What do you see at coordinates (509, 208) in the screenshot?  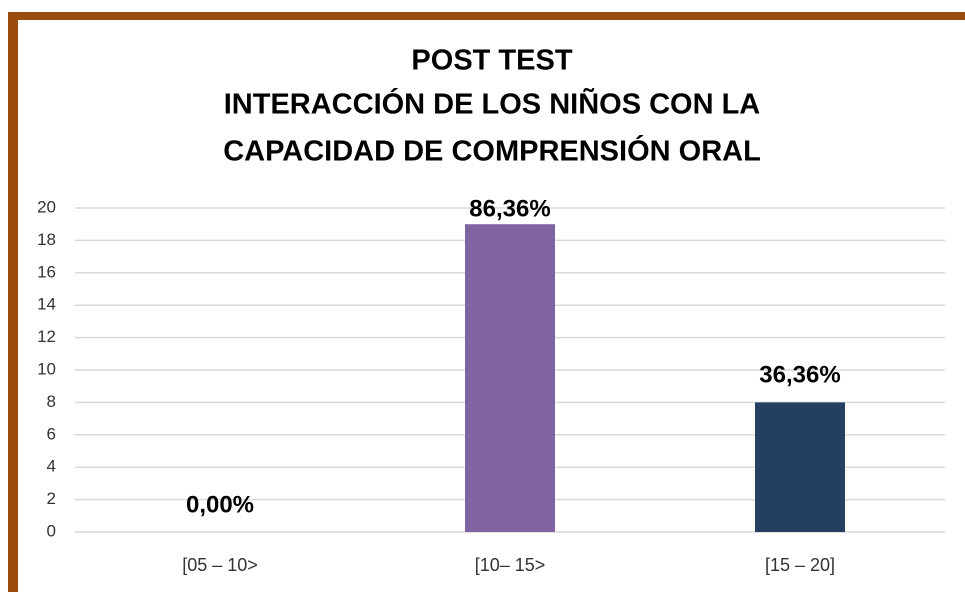 I see `data-label: 86,36%` at bounding box center [509, 208].